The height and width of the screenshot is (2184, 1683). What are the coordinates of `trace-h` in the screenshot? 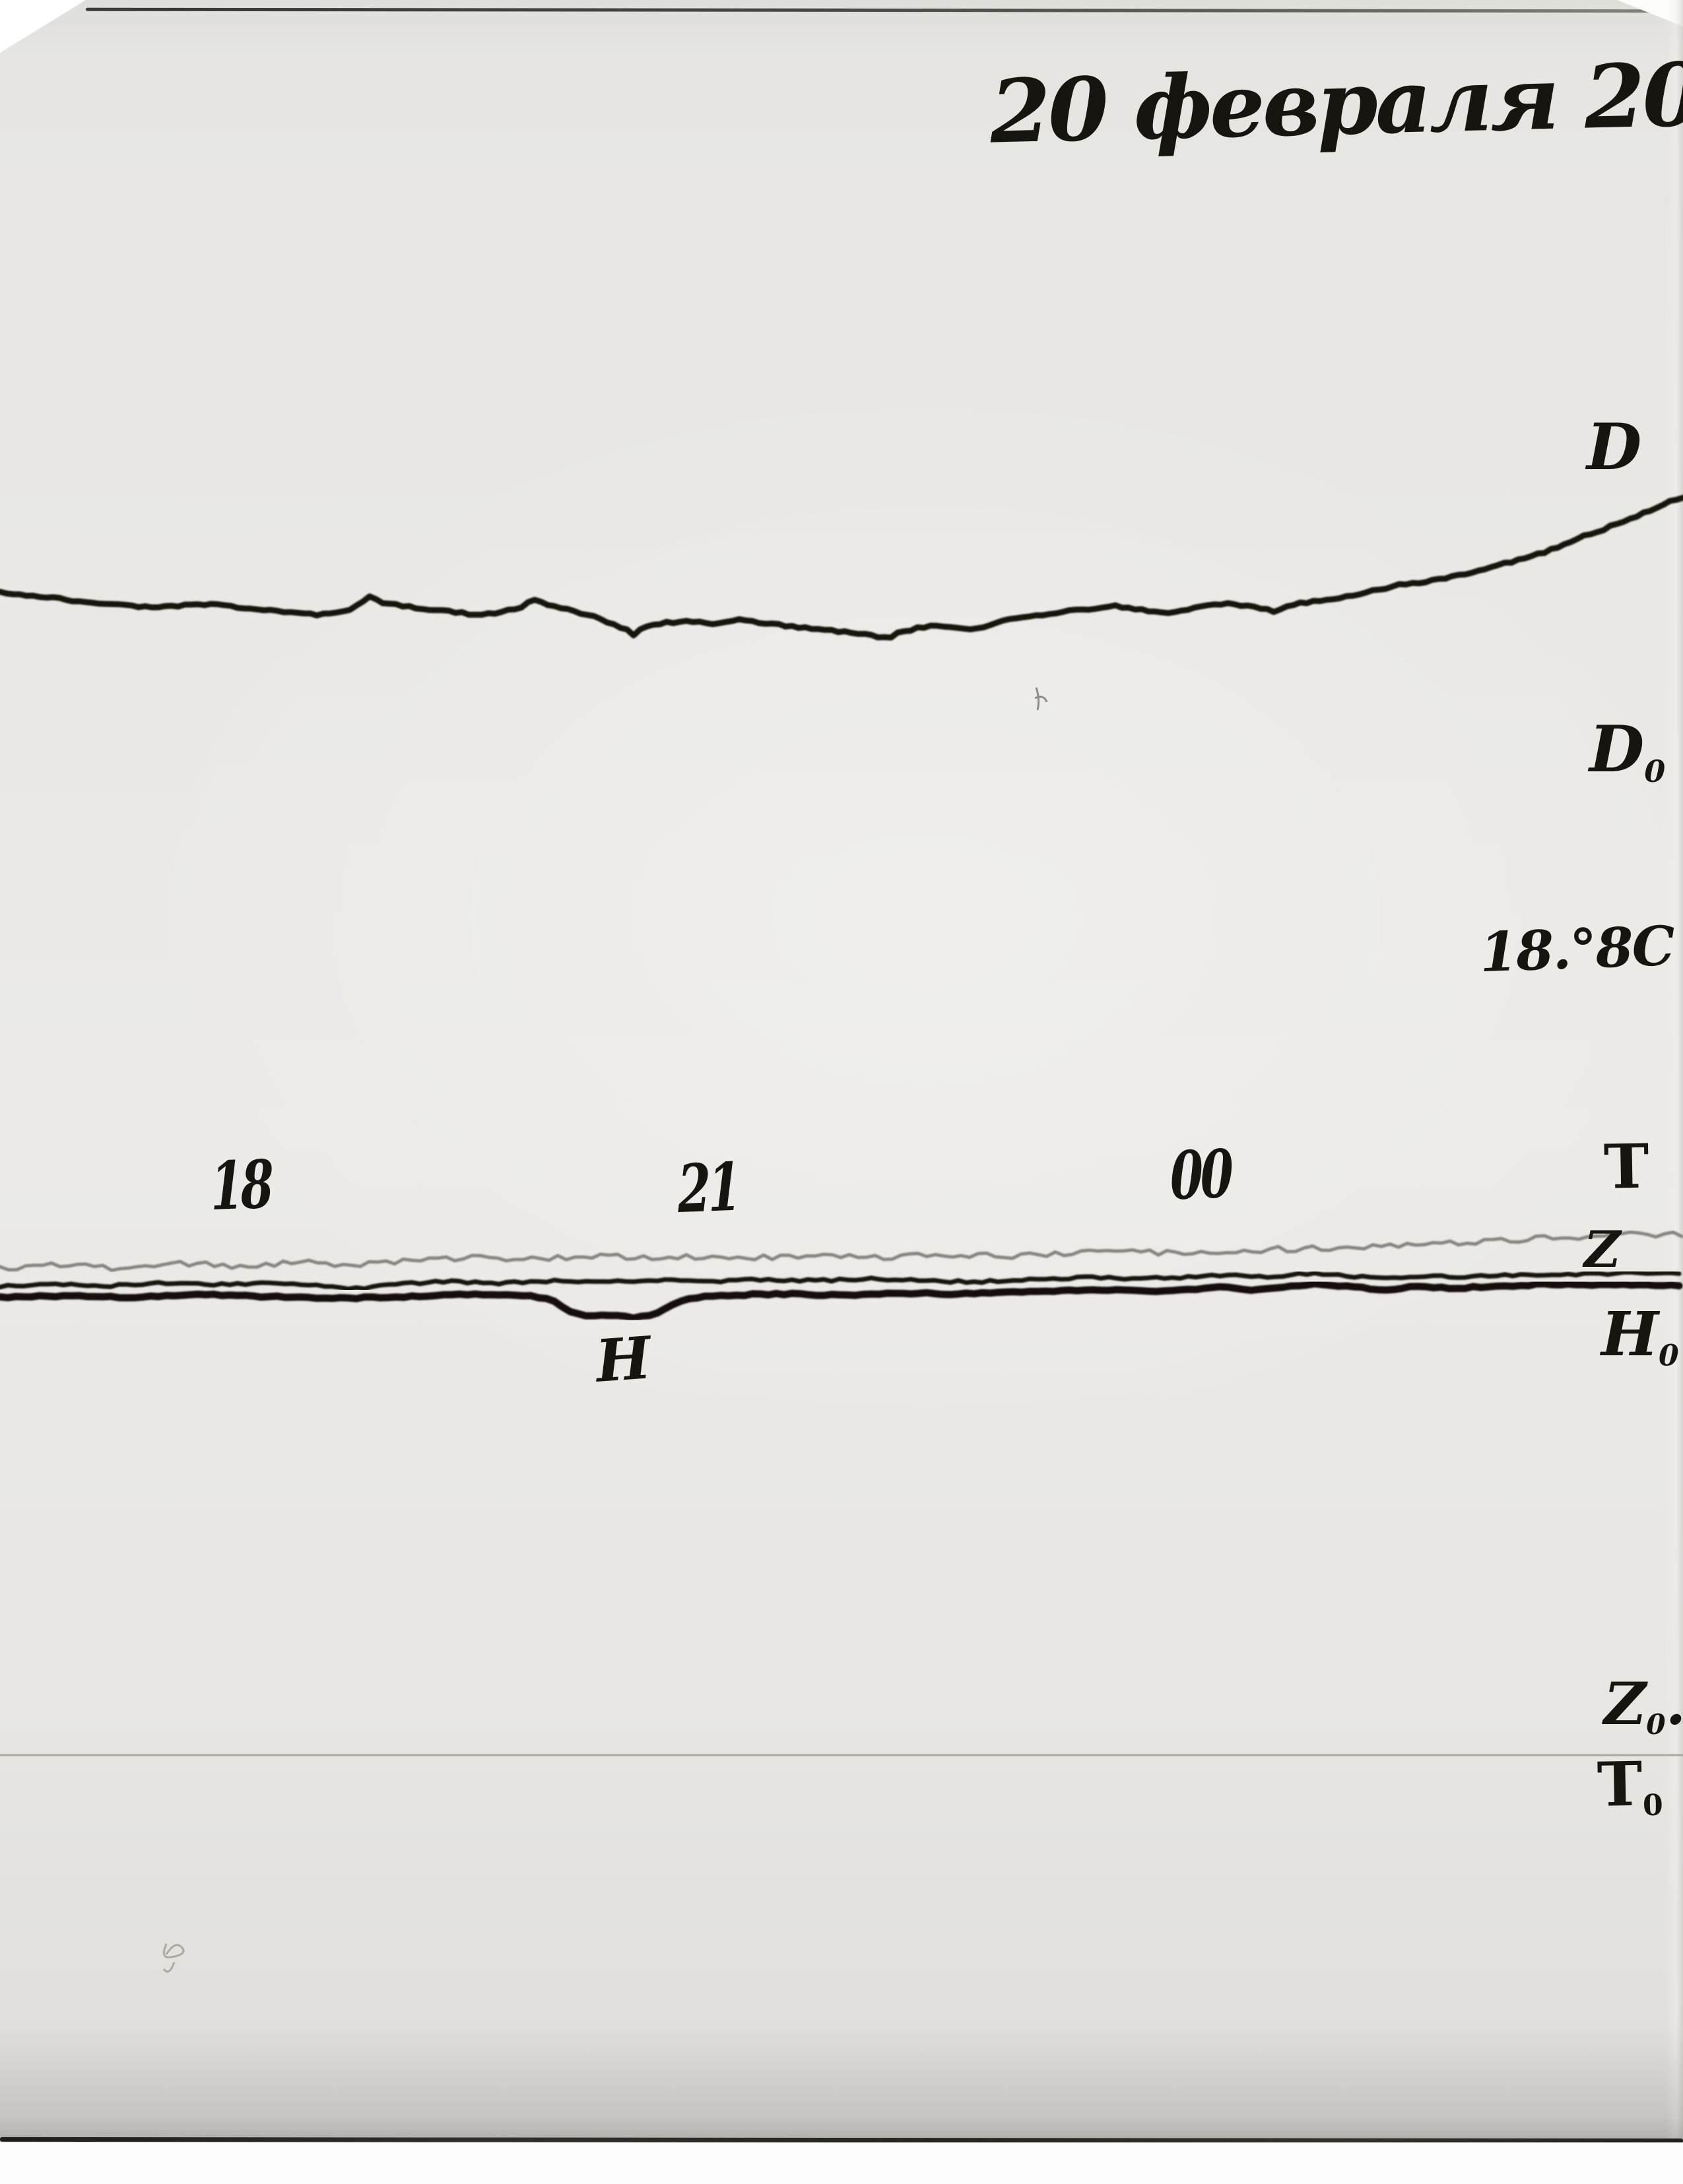 It's located at (841, 1301).